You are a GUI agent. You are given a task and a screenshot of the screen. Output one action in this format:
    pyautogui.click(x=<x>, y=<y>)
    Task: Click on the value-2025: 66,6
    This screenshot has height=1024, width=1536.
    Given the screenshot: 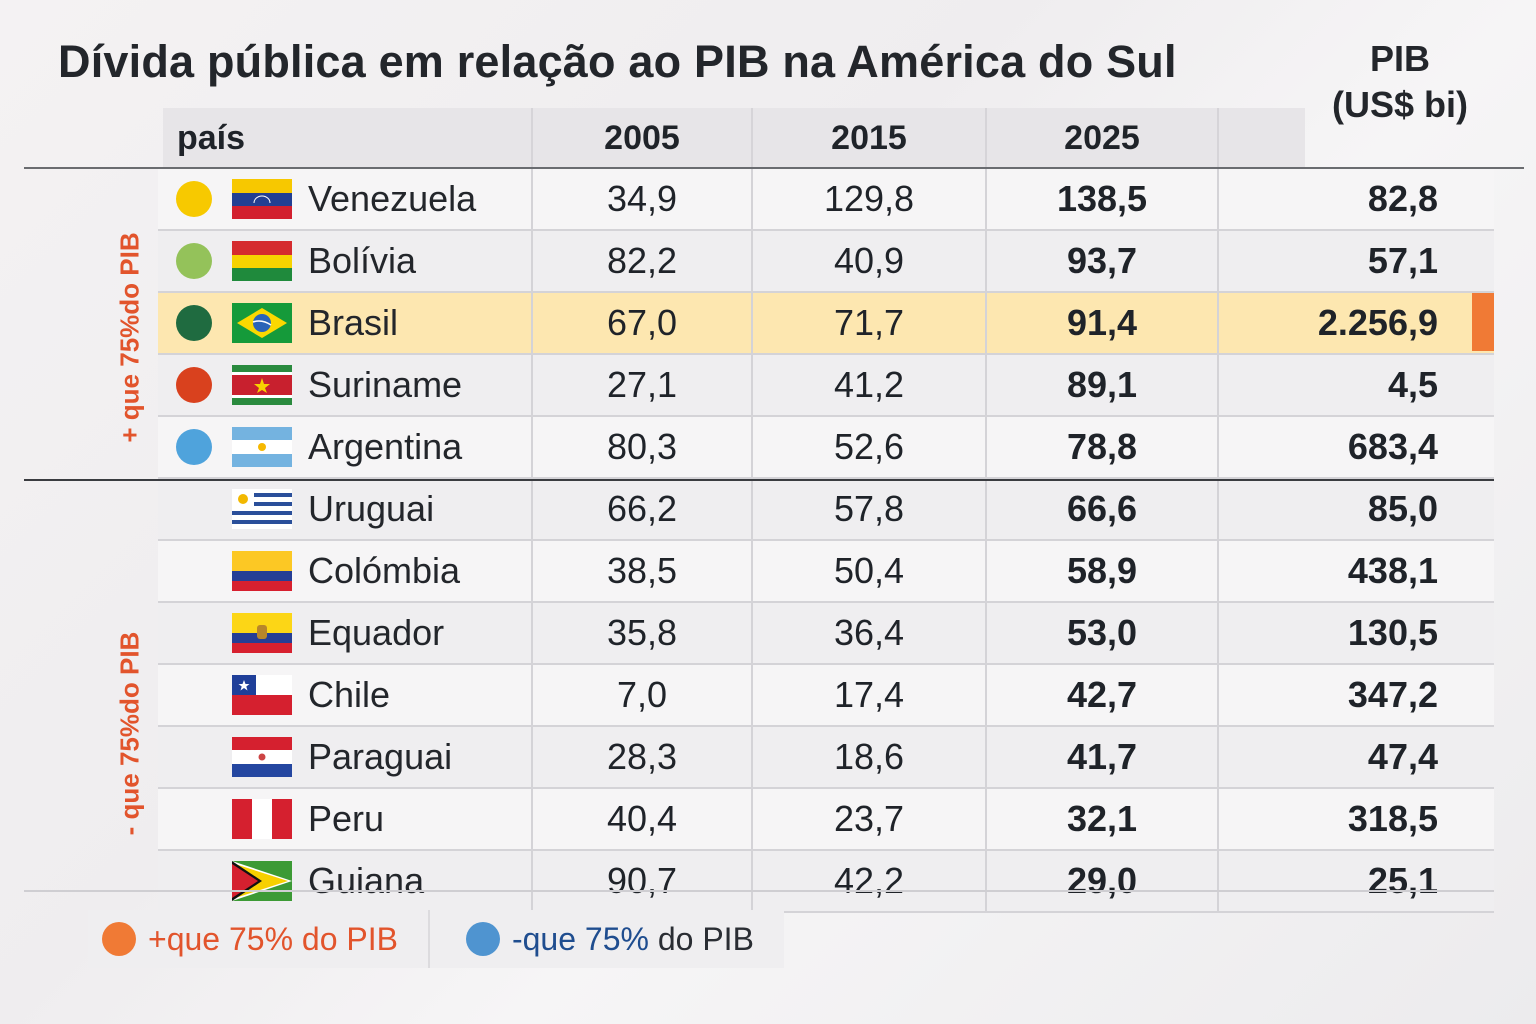 What is the action you would take?
    pyautogui.click(x=1103, y=509)
    